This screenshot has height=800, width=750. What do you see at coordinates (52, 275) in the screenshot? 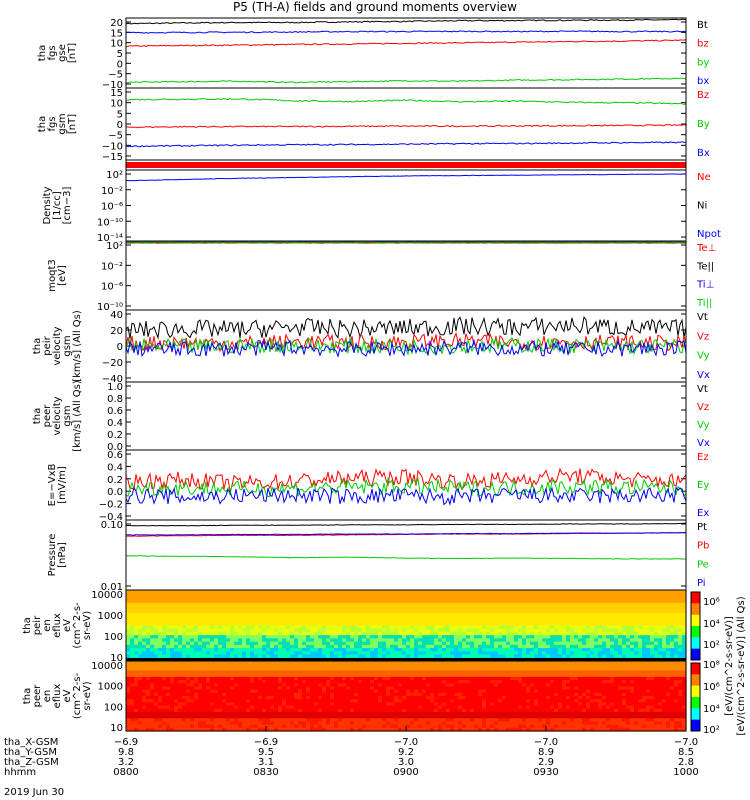
I see `y-axis-label: moqt3` at bounding box center [52, 275].